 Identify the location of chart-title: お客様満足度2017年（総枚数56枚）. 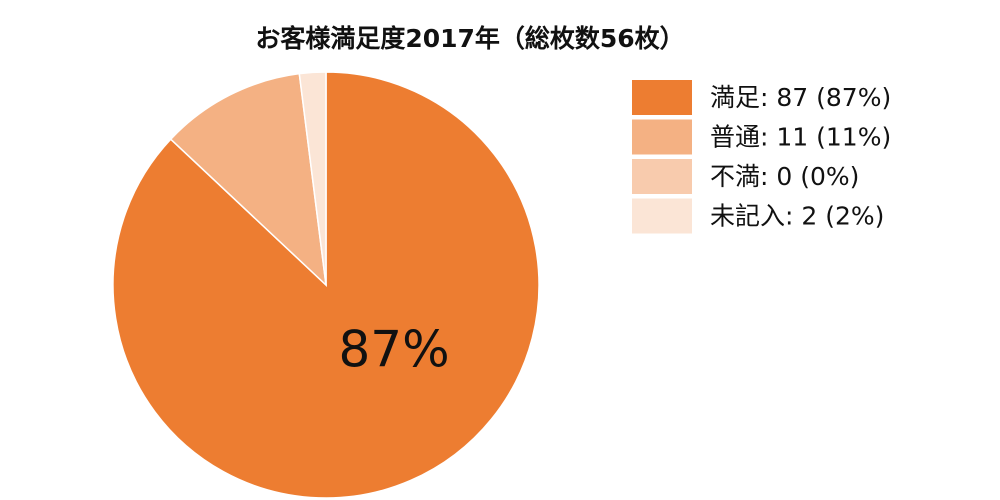
(469, 38).